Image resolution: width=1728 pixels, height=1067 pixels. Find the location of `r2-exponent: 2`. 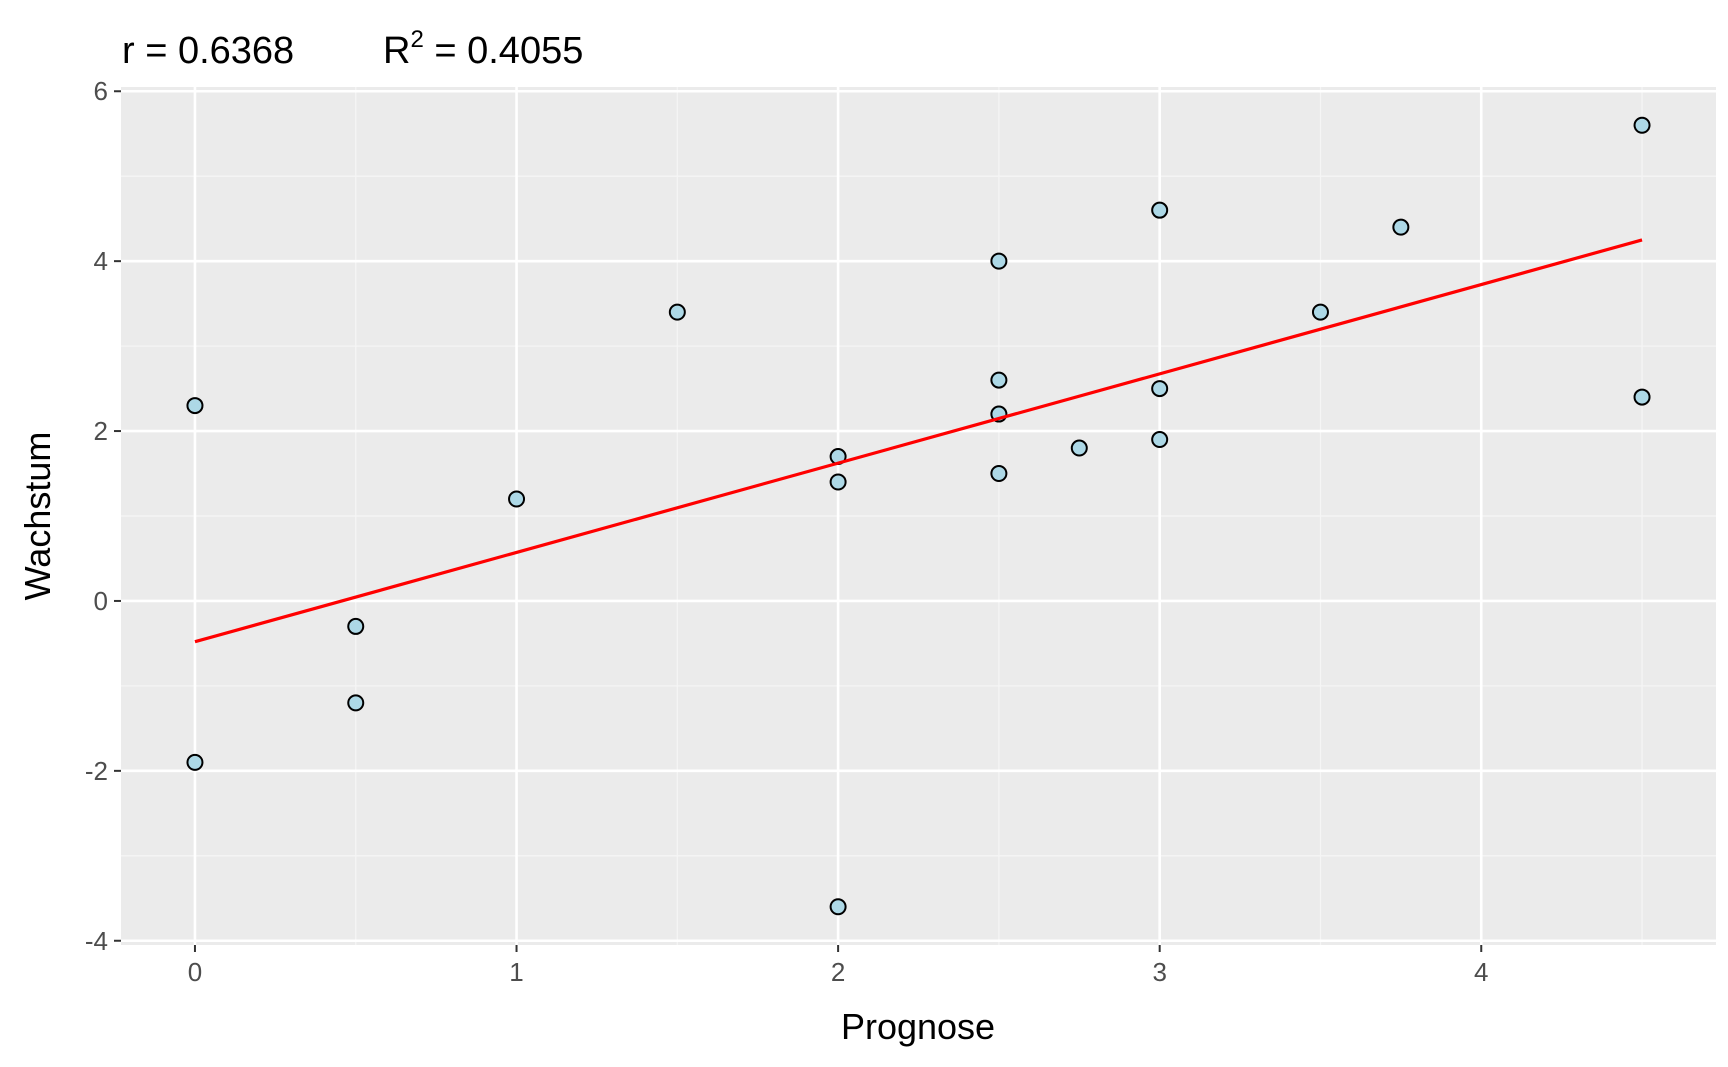

r2-exponent: 2 is located at coordinates (416, 39).